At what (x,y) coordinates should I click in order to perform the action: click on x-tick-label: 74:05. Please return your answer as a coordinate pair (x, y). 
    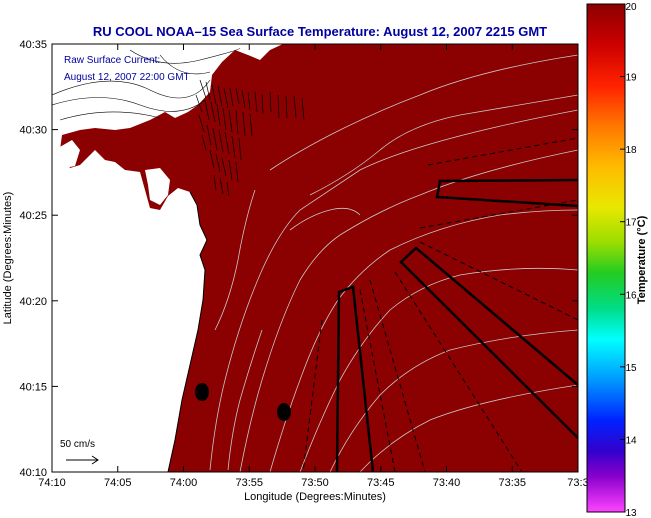
    Looking at the image, I should click on (118, 483).